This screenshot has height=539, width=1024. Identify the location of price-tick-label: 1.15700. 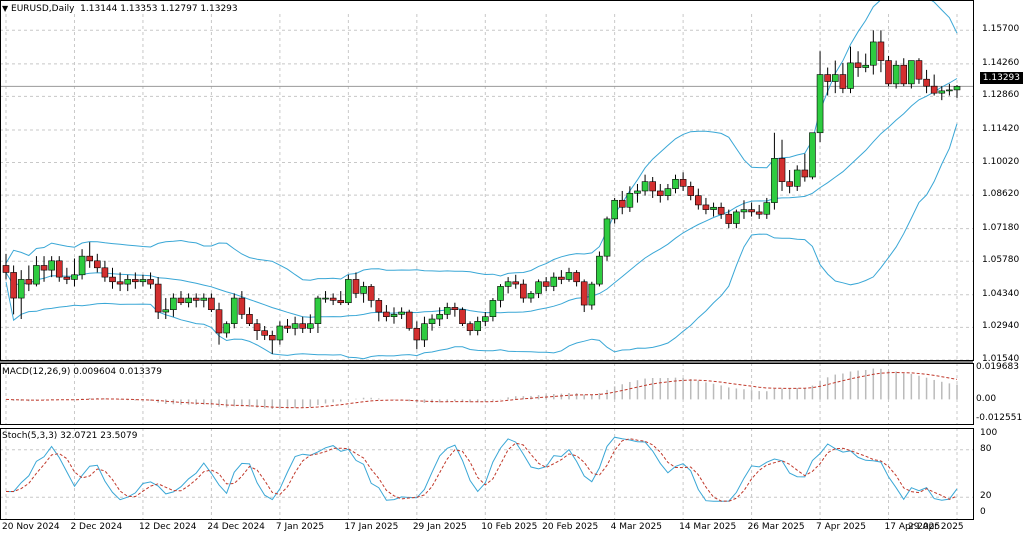
(1001, 29).